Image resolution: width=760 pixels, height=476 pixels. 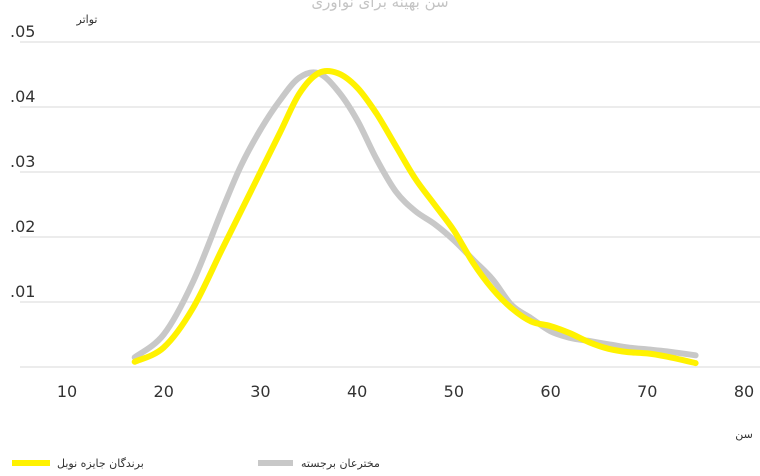 I want to click on x-tick-label: 60, so click(x=550, y=391).